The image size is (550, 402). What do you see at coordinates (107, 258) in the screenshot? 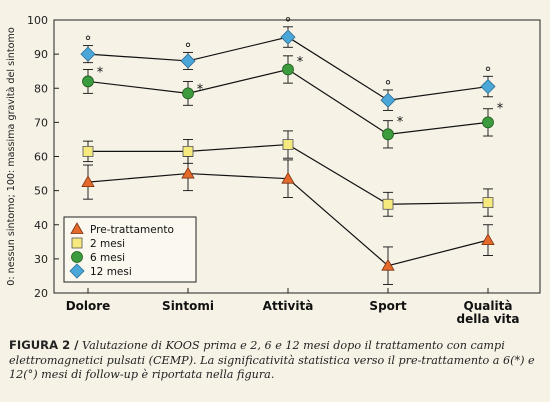
I see `legend-label: 6 mesi` at bounding box center [107, 258].